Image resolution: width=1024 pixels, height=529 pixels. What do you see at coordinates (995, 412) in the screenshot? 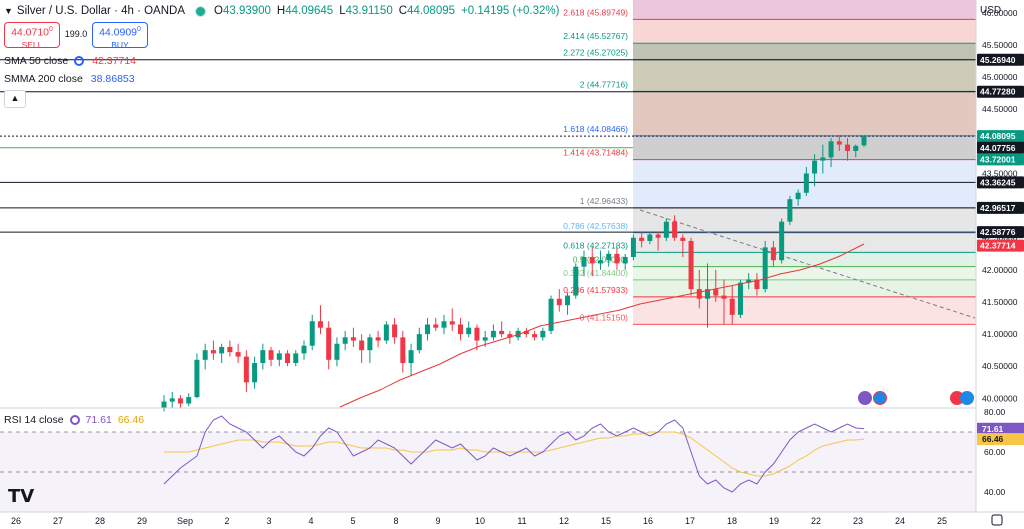
I see `rsi-tick-label: 80.00` at bounding box center [995, 412].